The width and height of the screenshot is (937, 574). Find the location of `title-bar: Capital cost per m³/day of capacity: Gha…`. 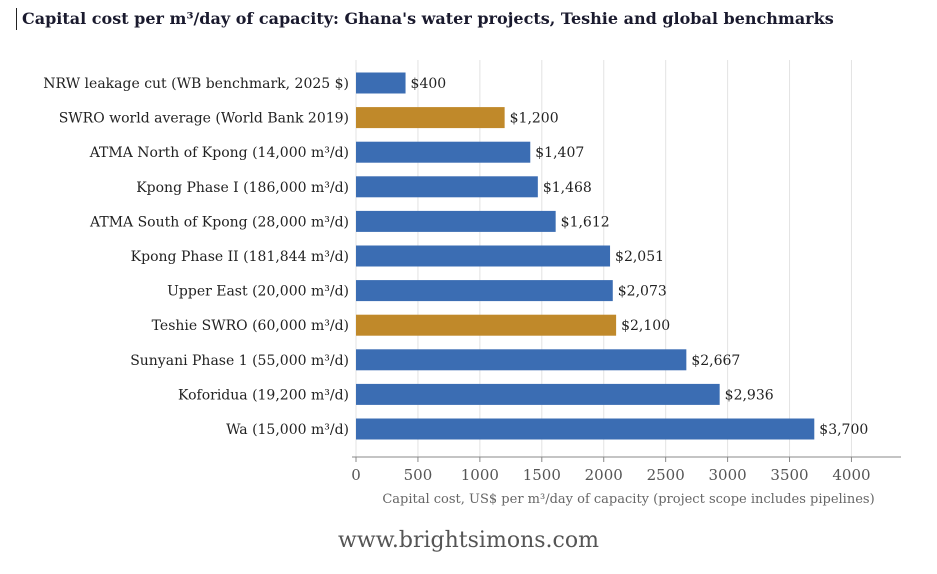

title-bar: Capital cost per m³/day of capacity: Gha… is located at coordinates (425, 19).